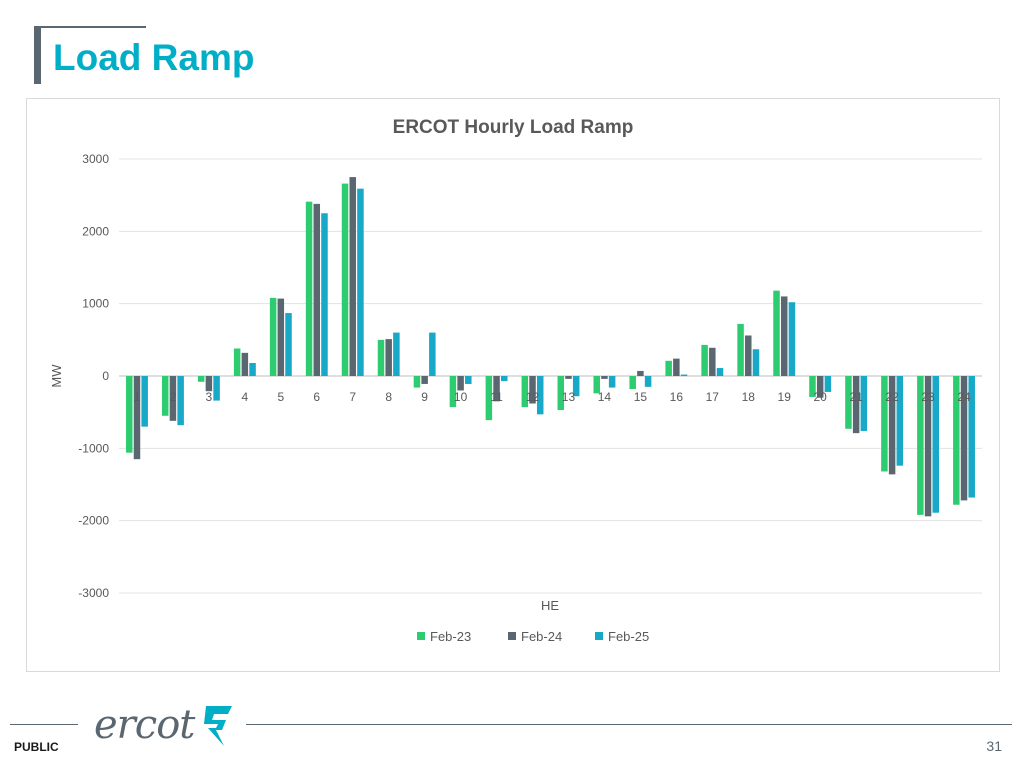 The width and height of the screenshot is (1024, 768). I want to click on footer-divider-left, so click(44, 724).